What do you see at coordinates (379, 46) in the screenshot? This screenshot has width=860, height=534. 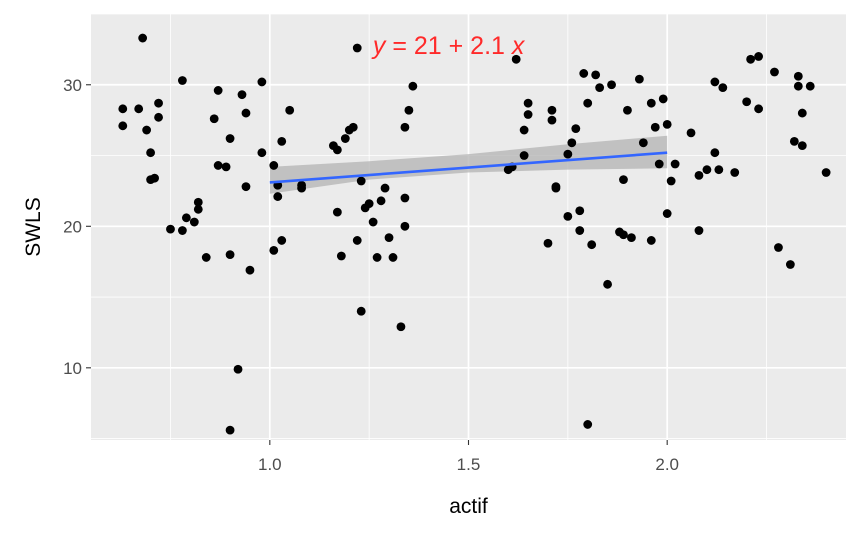 I see `equation-y: y` at bounding box center [379, 46].